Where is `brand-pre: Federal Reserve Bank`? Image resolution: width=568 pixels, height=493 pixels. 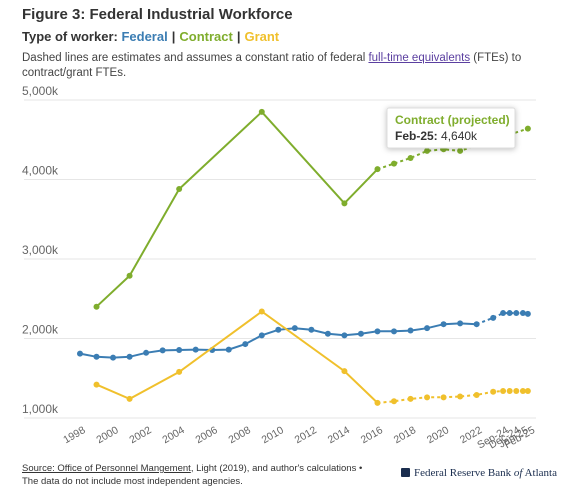 brand-pre: Federal Reserve Bank is located at coordinates (464, 473).